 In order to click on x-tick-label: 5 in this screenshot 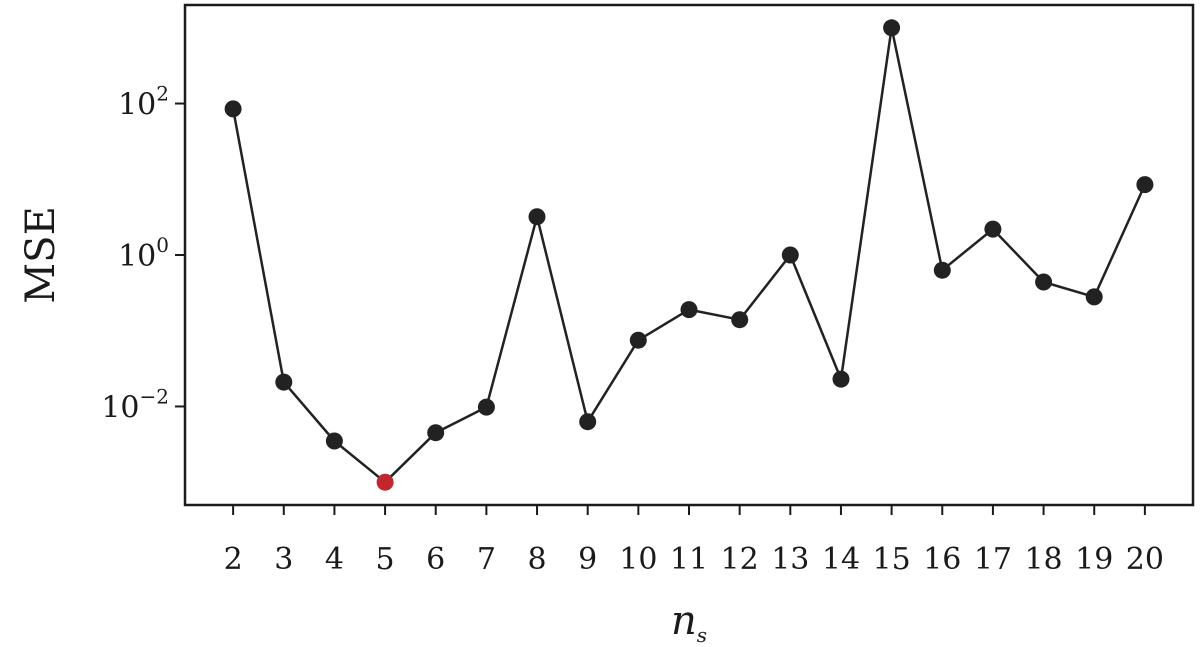, I will do `click(385, 559)`.